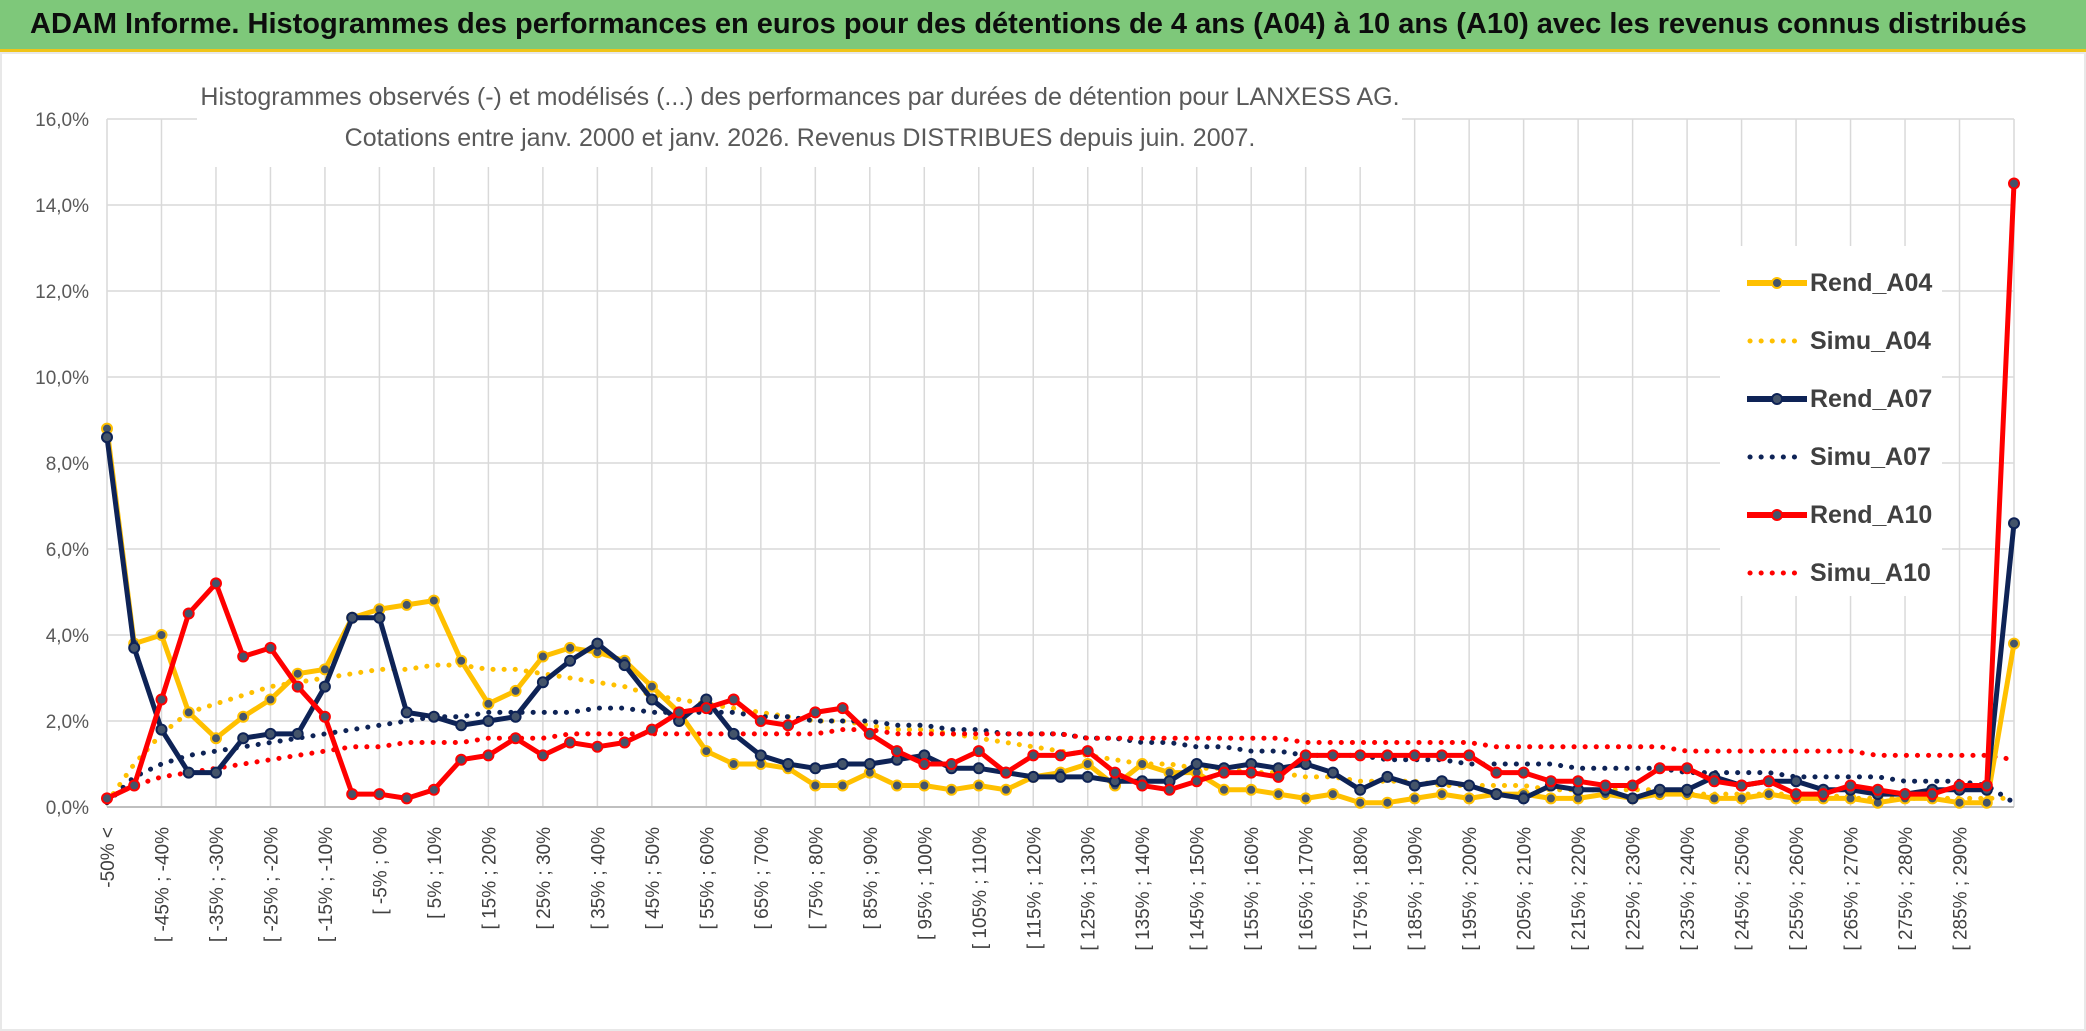  Describe the element at coordinates (1416, 889) in the screenshot. I see `x-tick-label: [ 185% ; 190%` at that location.